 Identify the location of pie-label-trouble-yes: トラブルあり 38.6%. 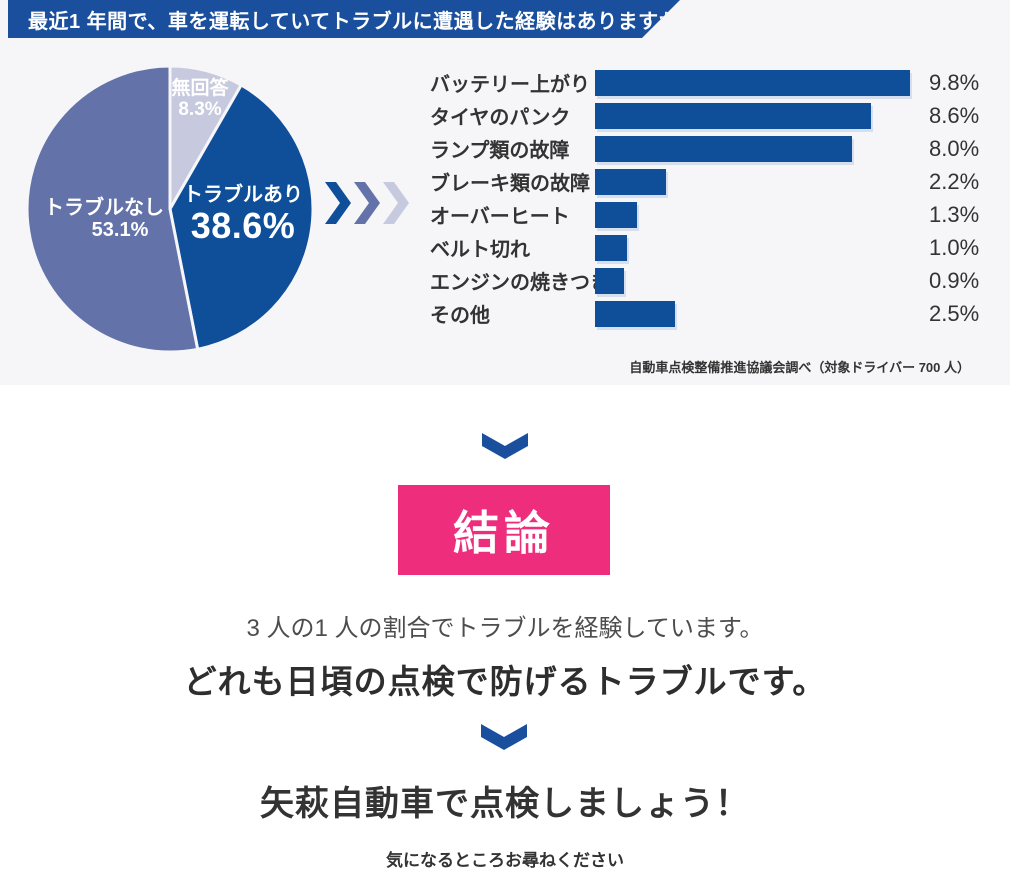
(243, 215).